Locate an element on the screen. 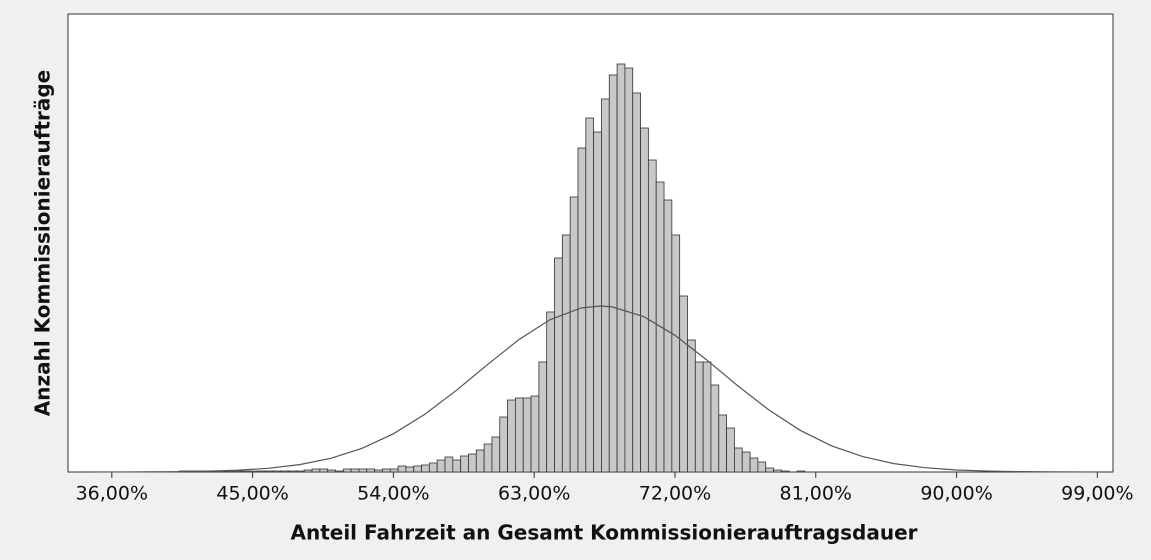 Image resolution: width=1151 pixels, height=560 pixels. x-tick-label: 63,00% is located at coordinates (534, 494).